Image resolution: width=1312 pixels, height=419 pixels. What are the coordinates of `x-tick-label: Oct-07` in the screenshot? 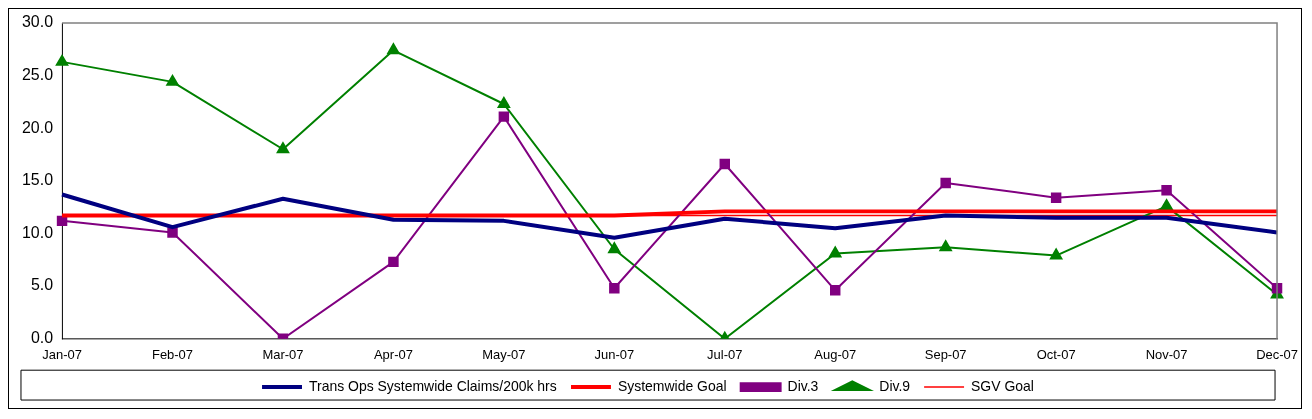 It's located at (1056, 355).